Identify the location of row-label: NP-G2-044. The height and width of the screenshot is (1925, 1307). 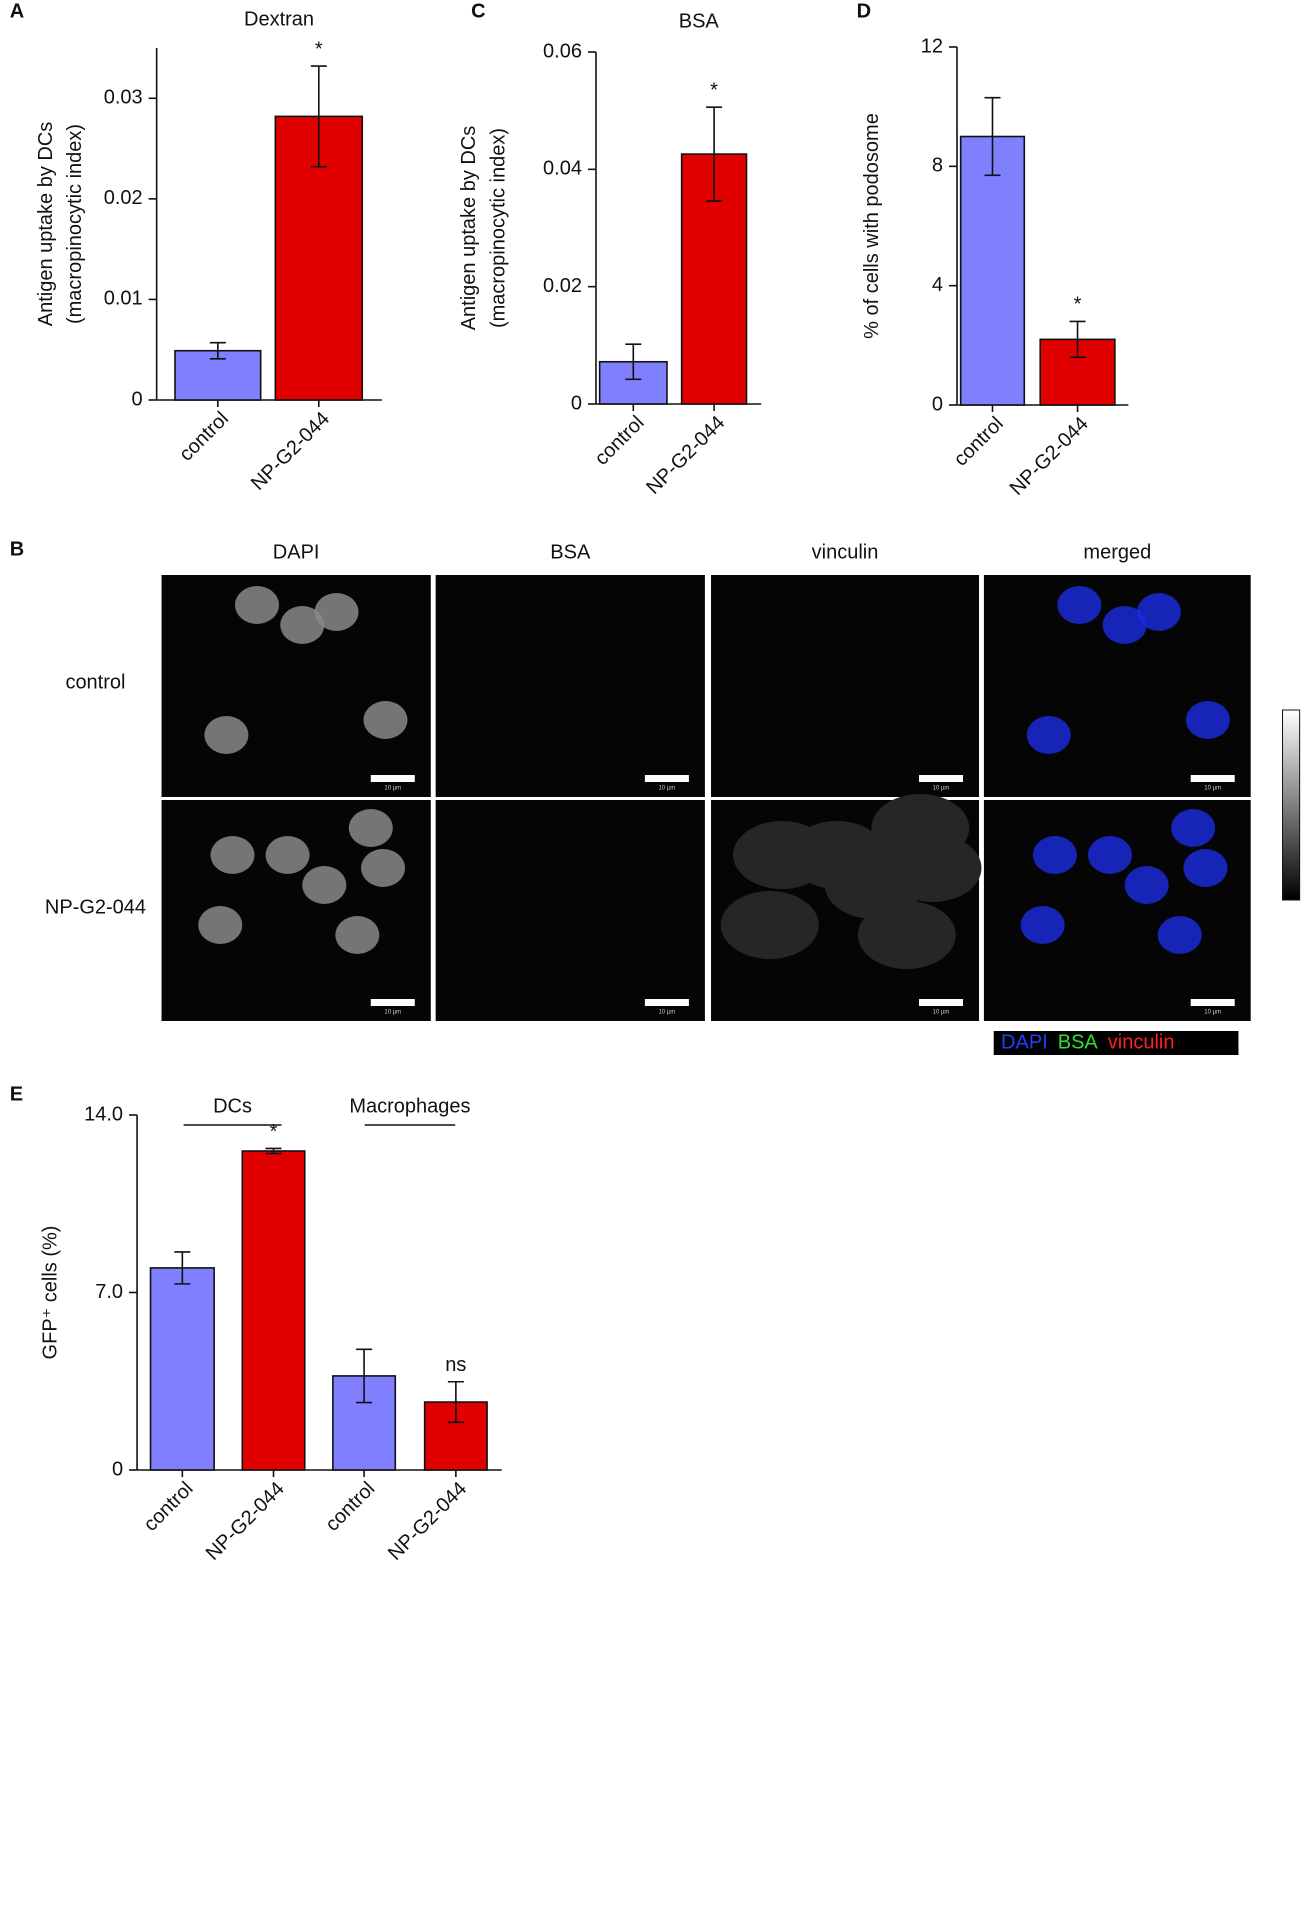
(95, 907).